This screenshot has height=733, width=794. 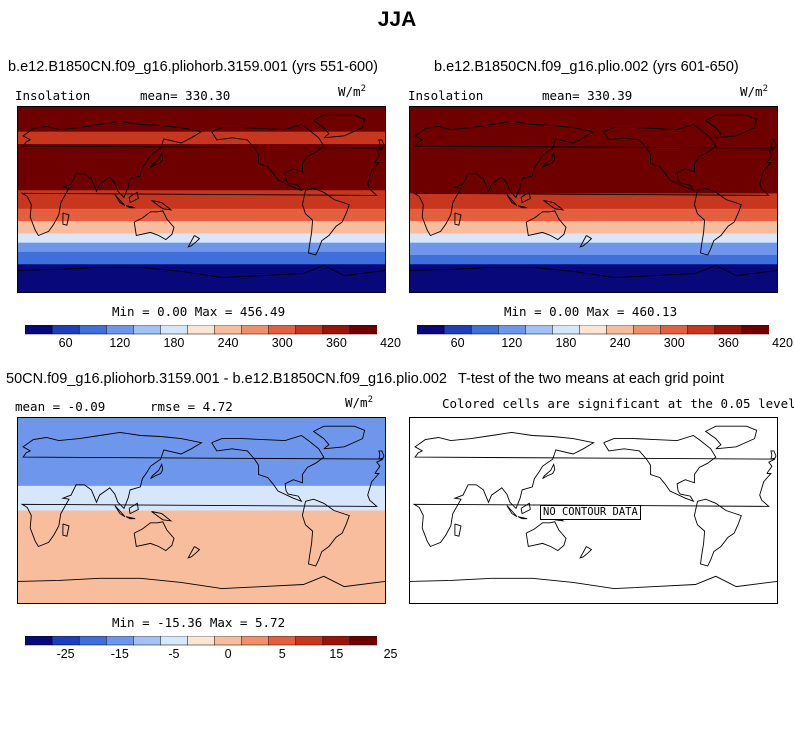 What do you see at coordinates (352, 92) in the screenshot?
I see `panel1-units: W/m2` at bounding box center [352, 92].